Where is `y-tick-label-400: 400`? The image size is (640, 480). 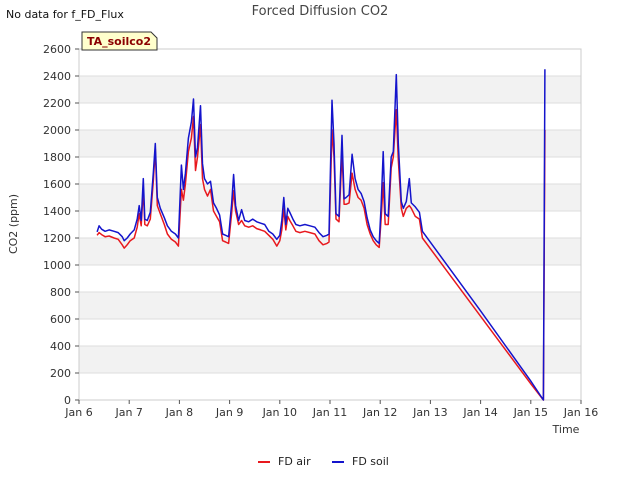 y-tick-label-400: 400 is located at coordinates (60, 346).